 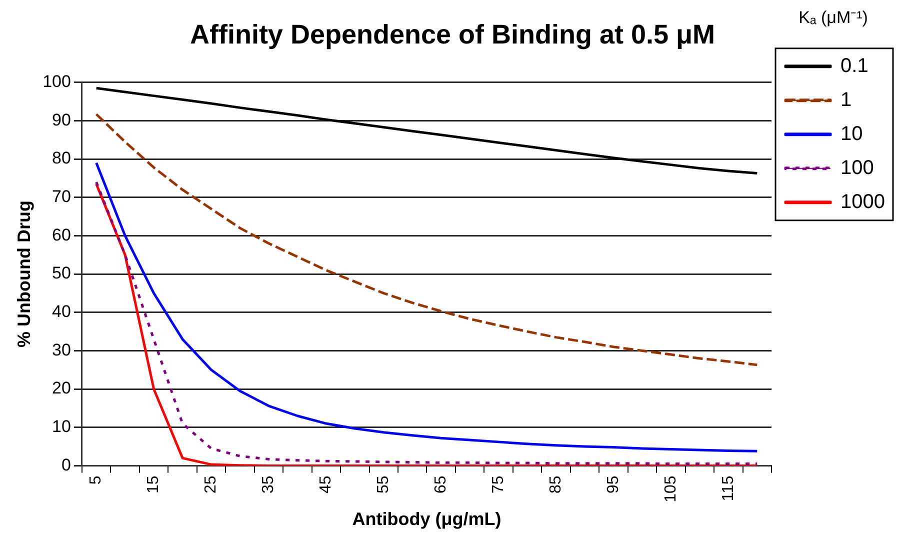 What do you see at coordinates (326, 485) in the screenshot?
I see `x-tick-label: 45` at bounding box center [326, 485].